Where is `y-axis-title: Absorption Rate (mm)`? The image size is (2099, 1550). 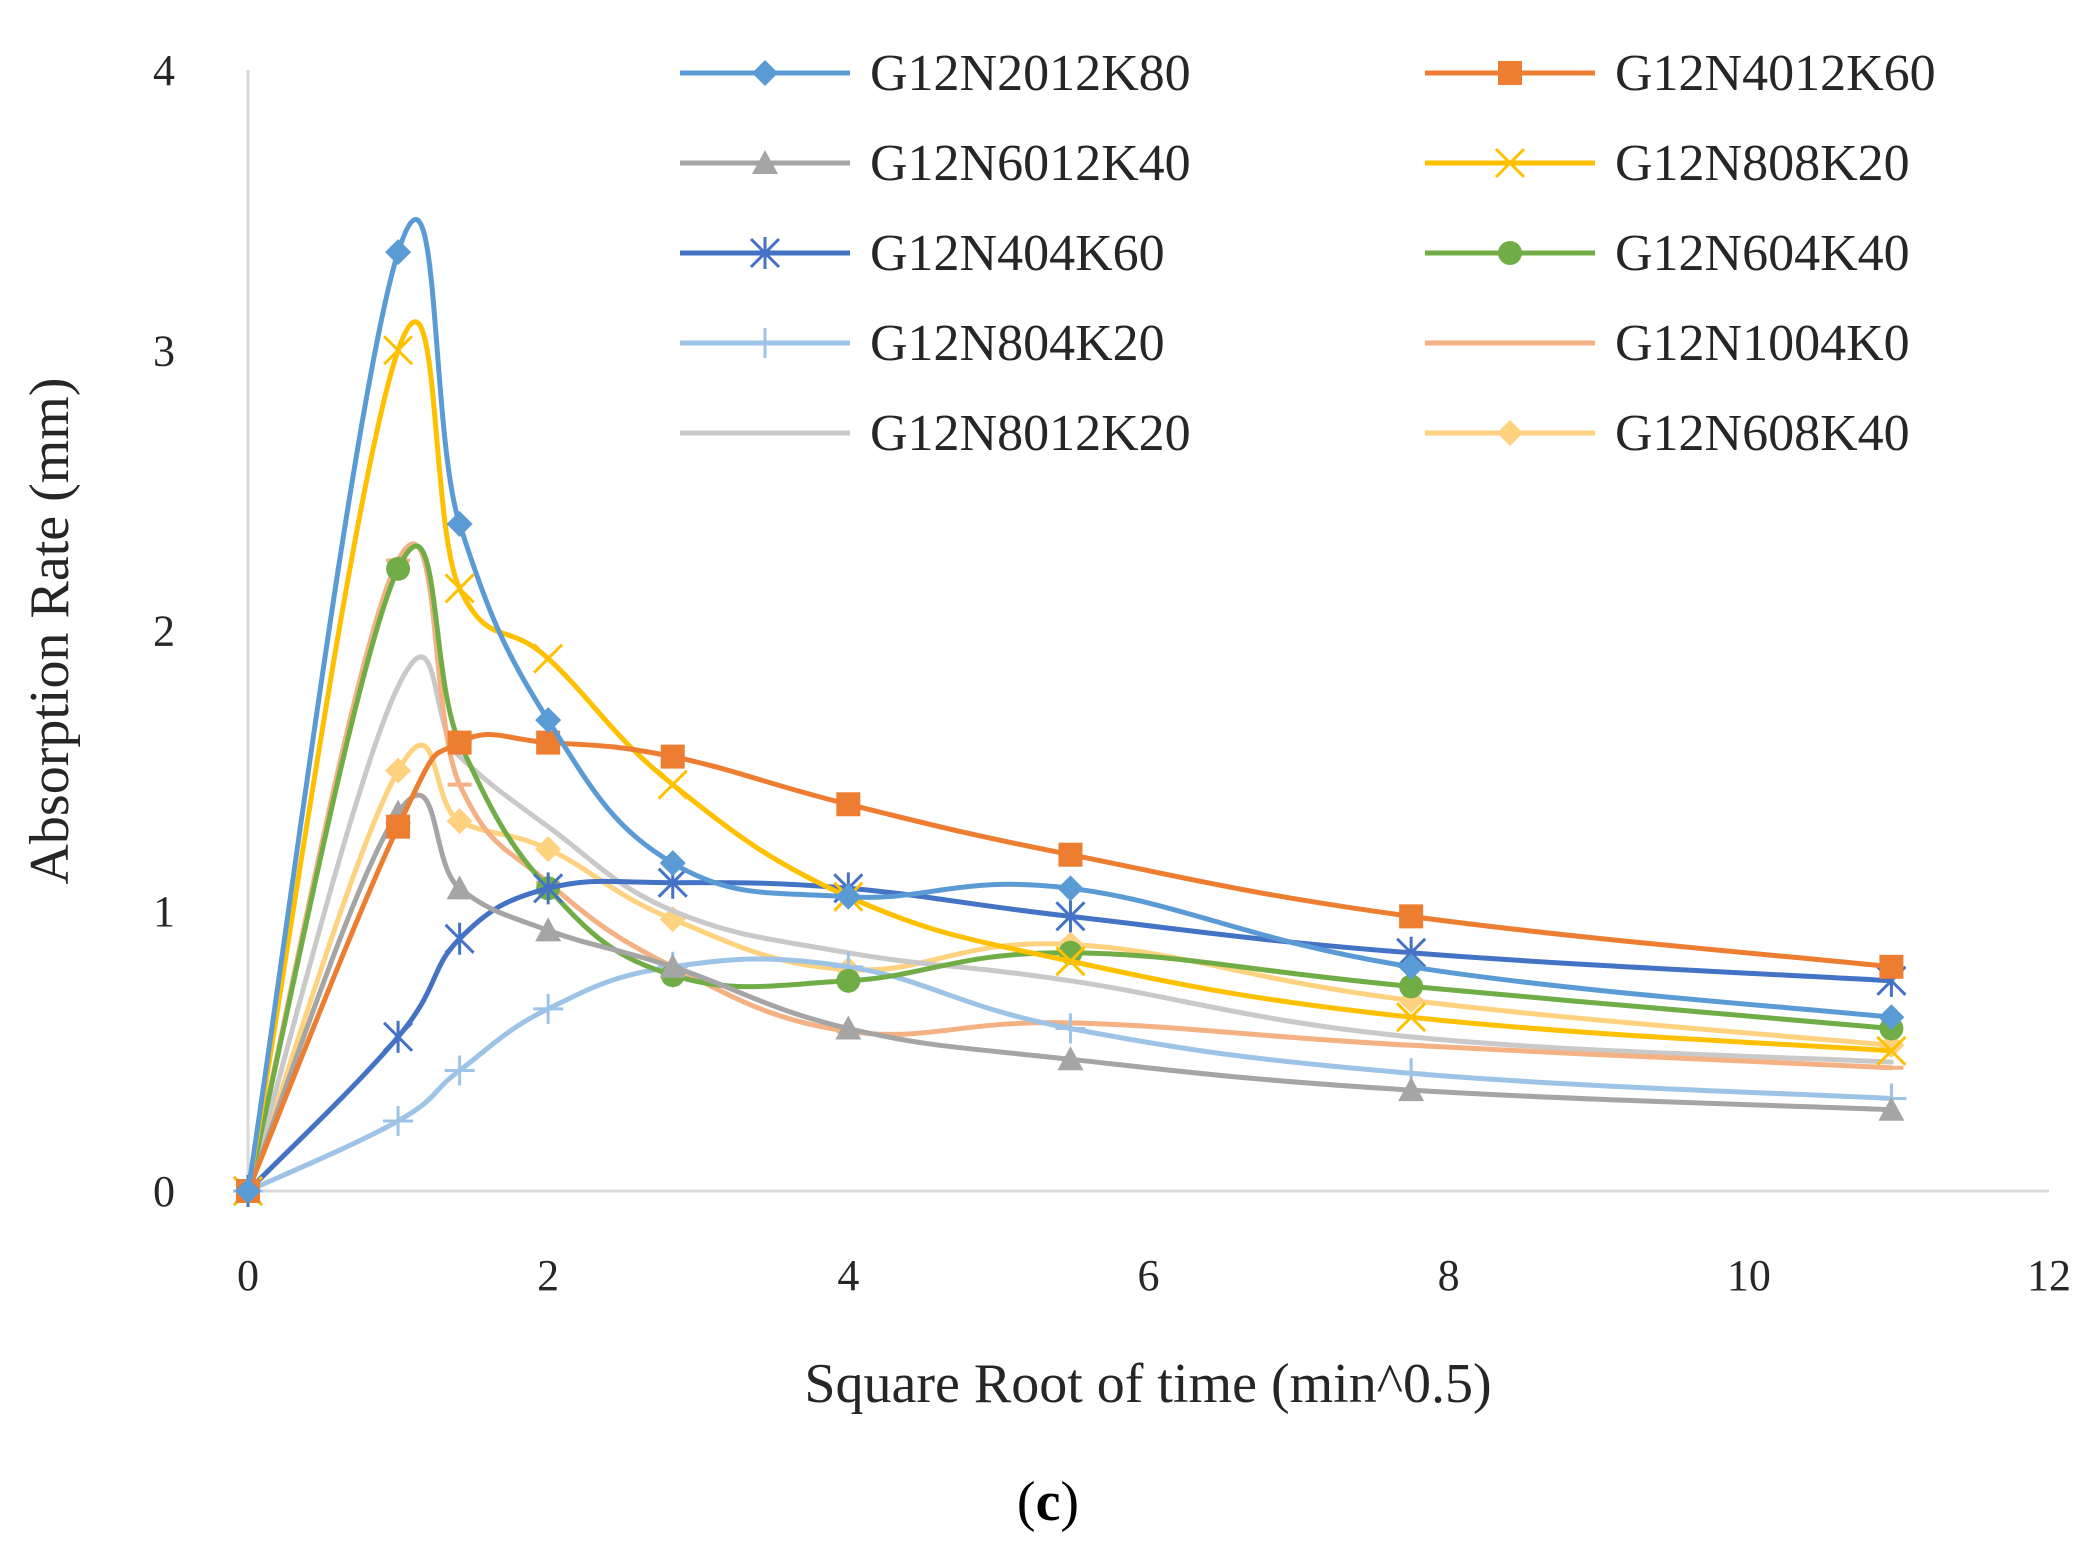
y-axis-title: Absorption Rate (mm) is located at coordinates (50, 630).